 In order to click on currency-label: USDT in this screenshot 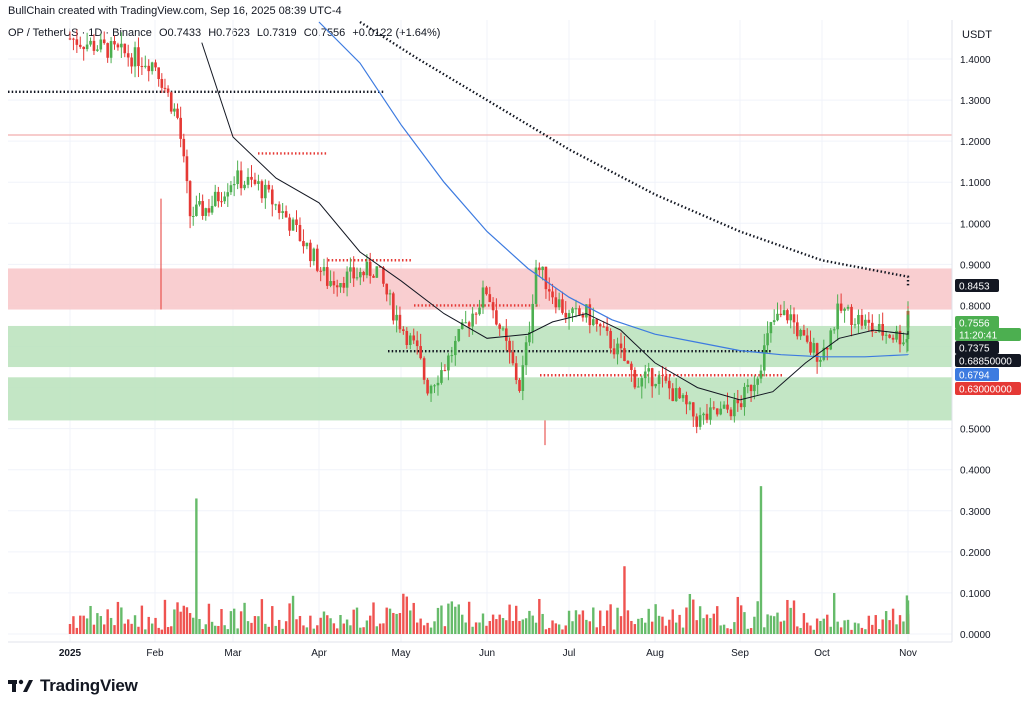, I will do `click(977, 35)`.